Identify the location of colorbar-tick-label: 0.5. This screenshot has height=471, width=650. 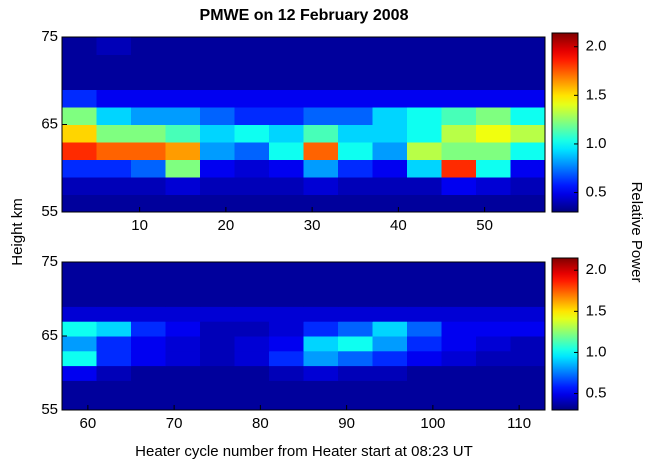
(596, 192).